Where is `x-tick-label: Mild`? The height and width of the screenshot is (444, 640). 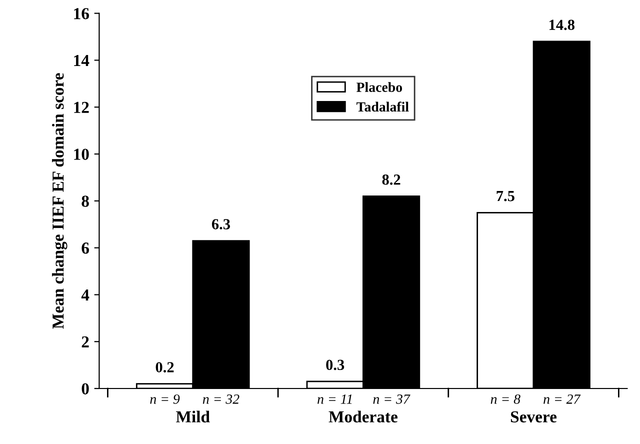 x-tick-label: Mild is located at coordinates (193, 416).